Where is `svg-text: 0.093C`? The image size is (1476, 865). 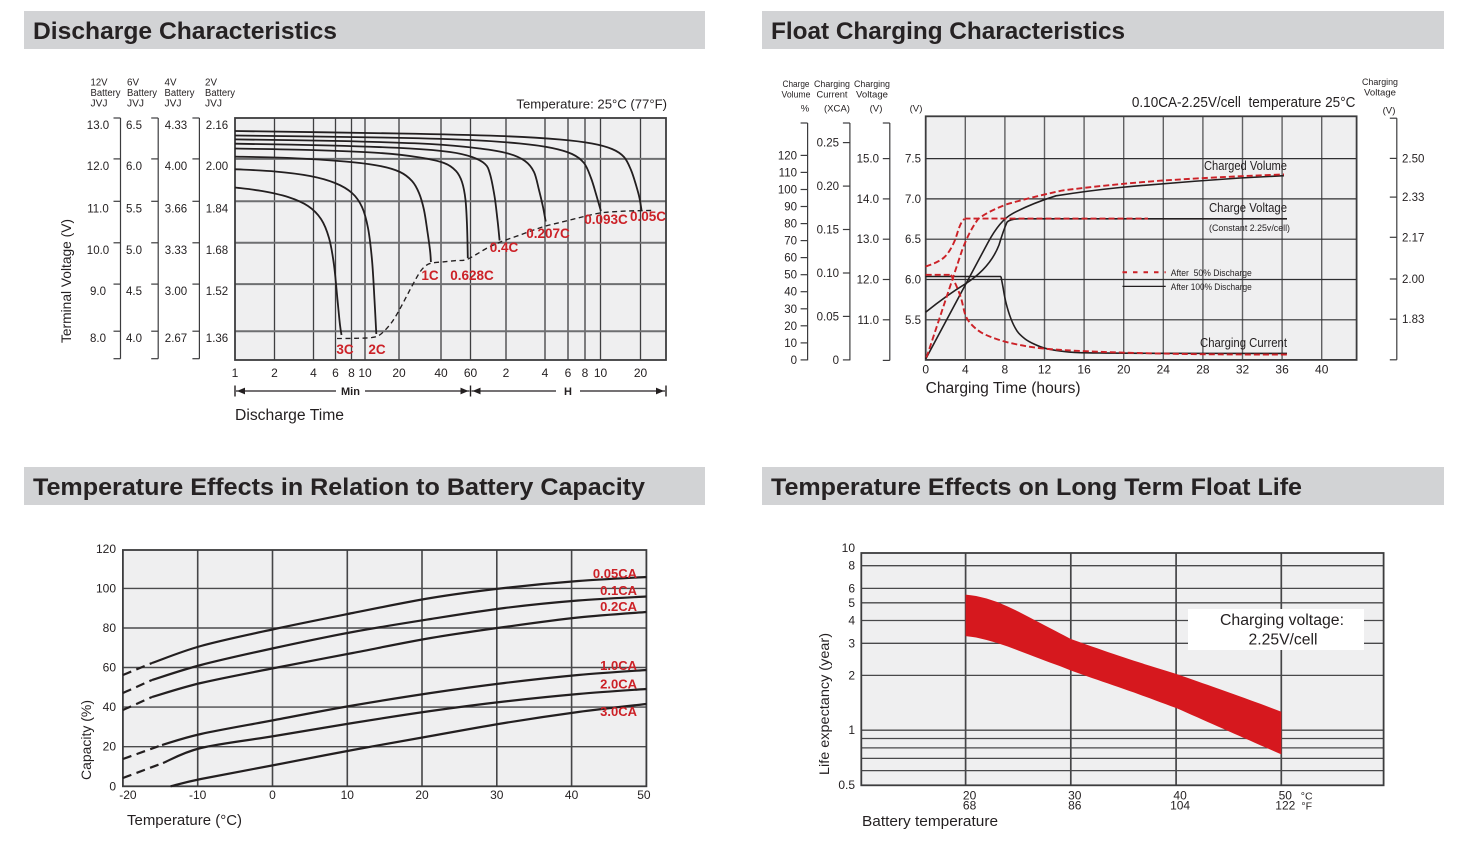 svg-text: 0.093C is located at coordinates (606, 219).